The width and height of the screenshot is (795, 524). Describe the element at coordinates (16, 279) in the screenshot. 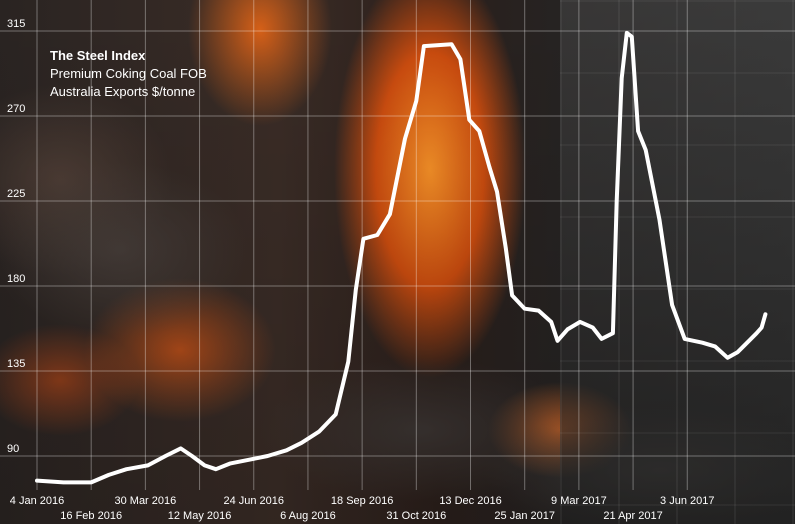

I see `y-tick-label-180: 180` at that location.